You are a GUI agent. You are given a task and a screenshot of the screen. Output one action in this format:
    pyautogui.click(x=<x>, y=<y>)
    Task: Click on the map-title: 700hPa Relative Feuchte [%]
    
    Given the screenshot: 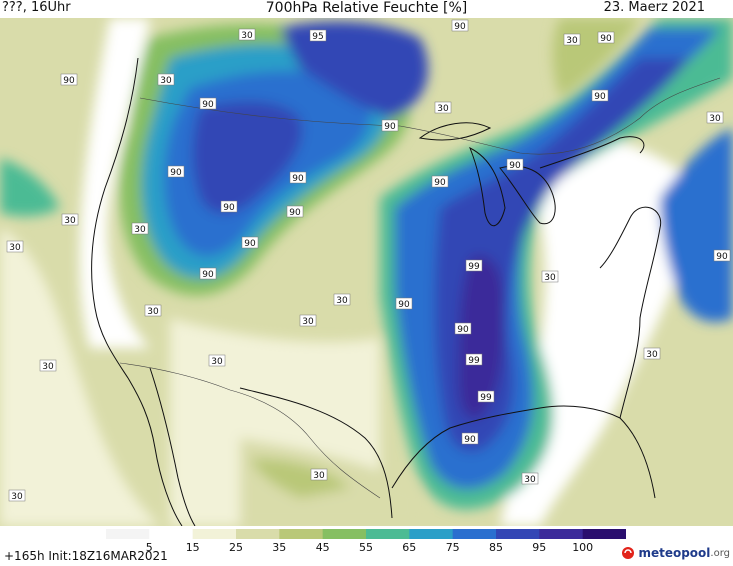 What is the action you would take?
    pyautogui.click(x=366, y=8)
    